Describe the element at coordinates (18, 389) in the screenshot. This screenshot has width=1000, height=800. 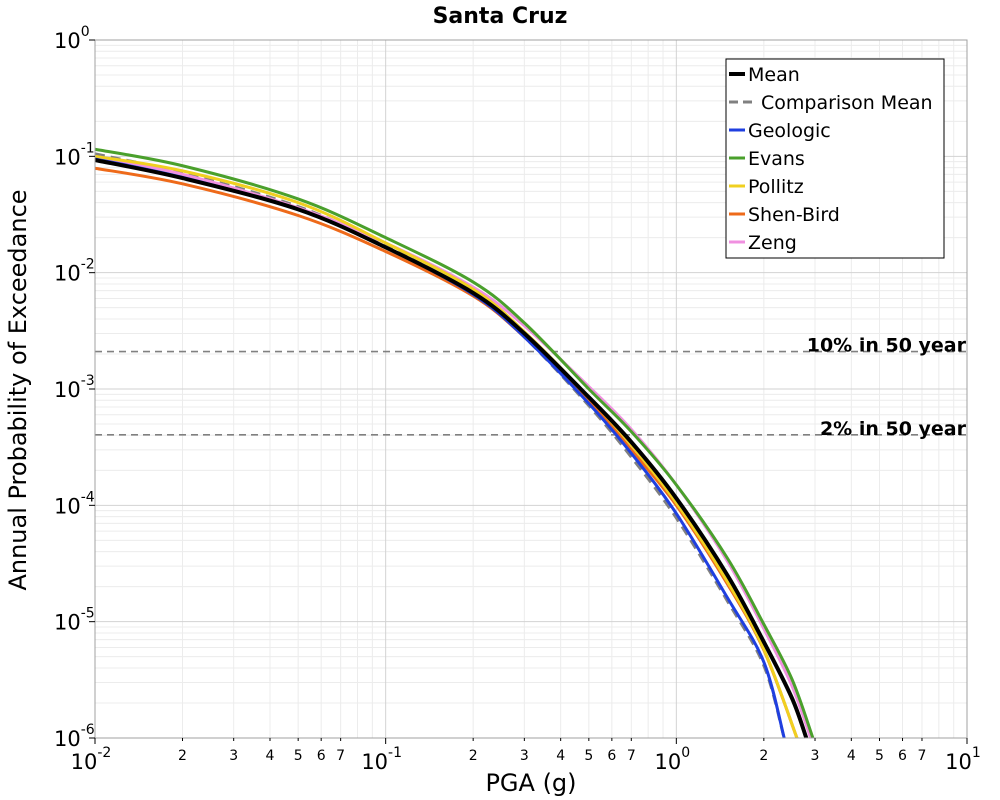
I see `y-axis-label: Annual Probability of Exceedance` at that location.